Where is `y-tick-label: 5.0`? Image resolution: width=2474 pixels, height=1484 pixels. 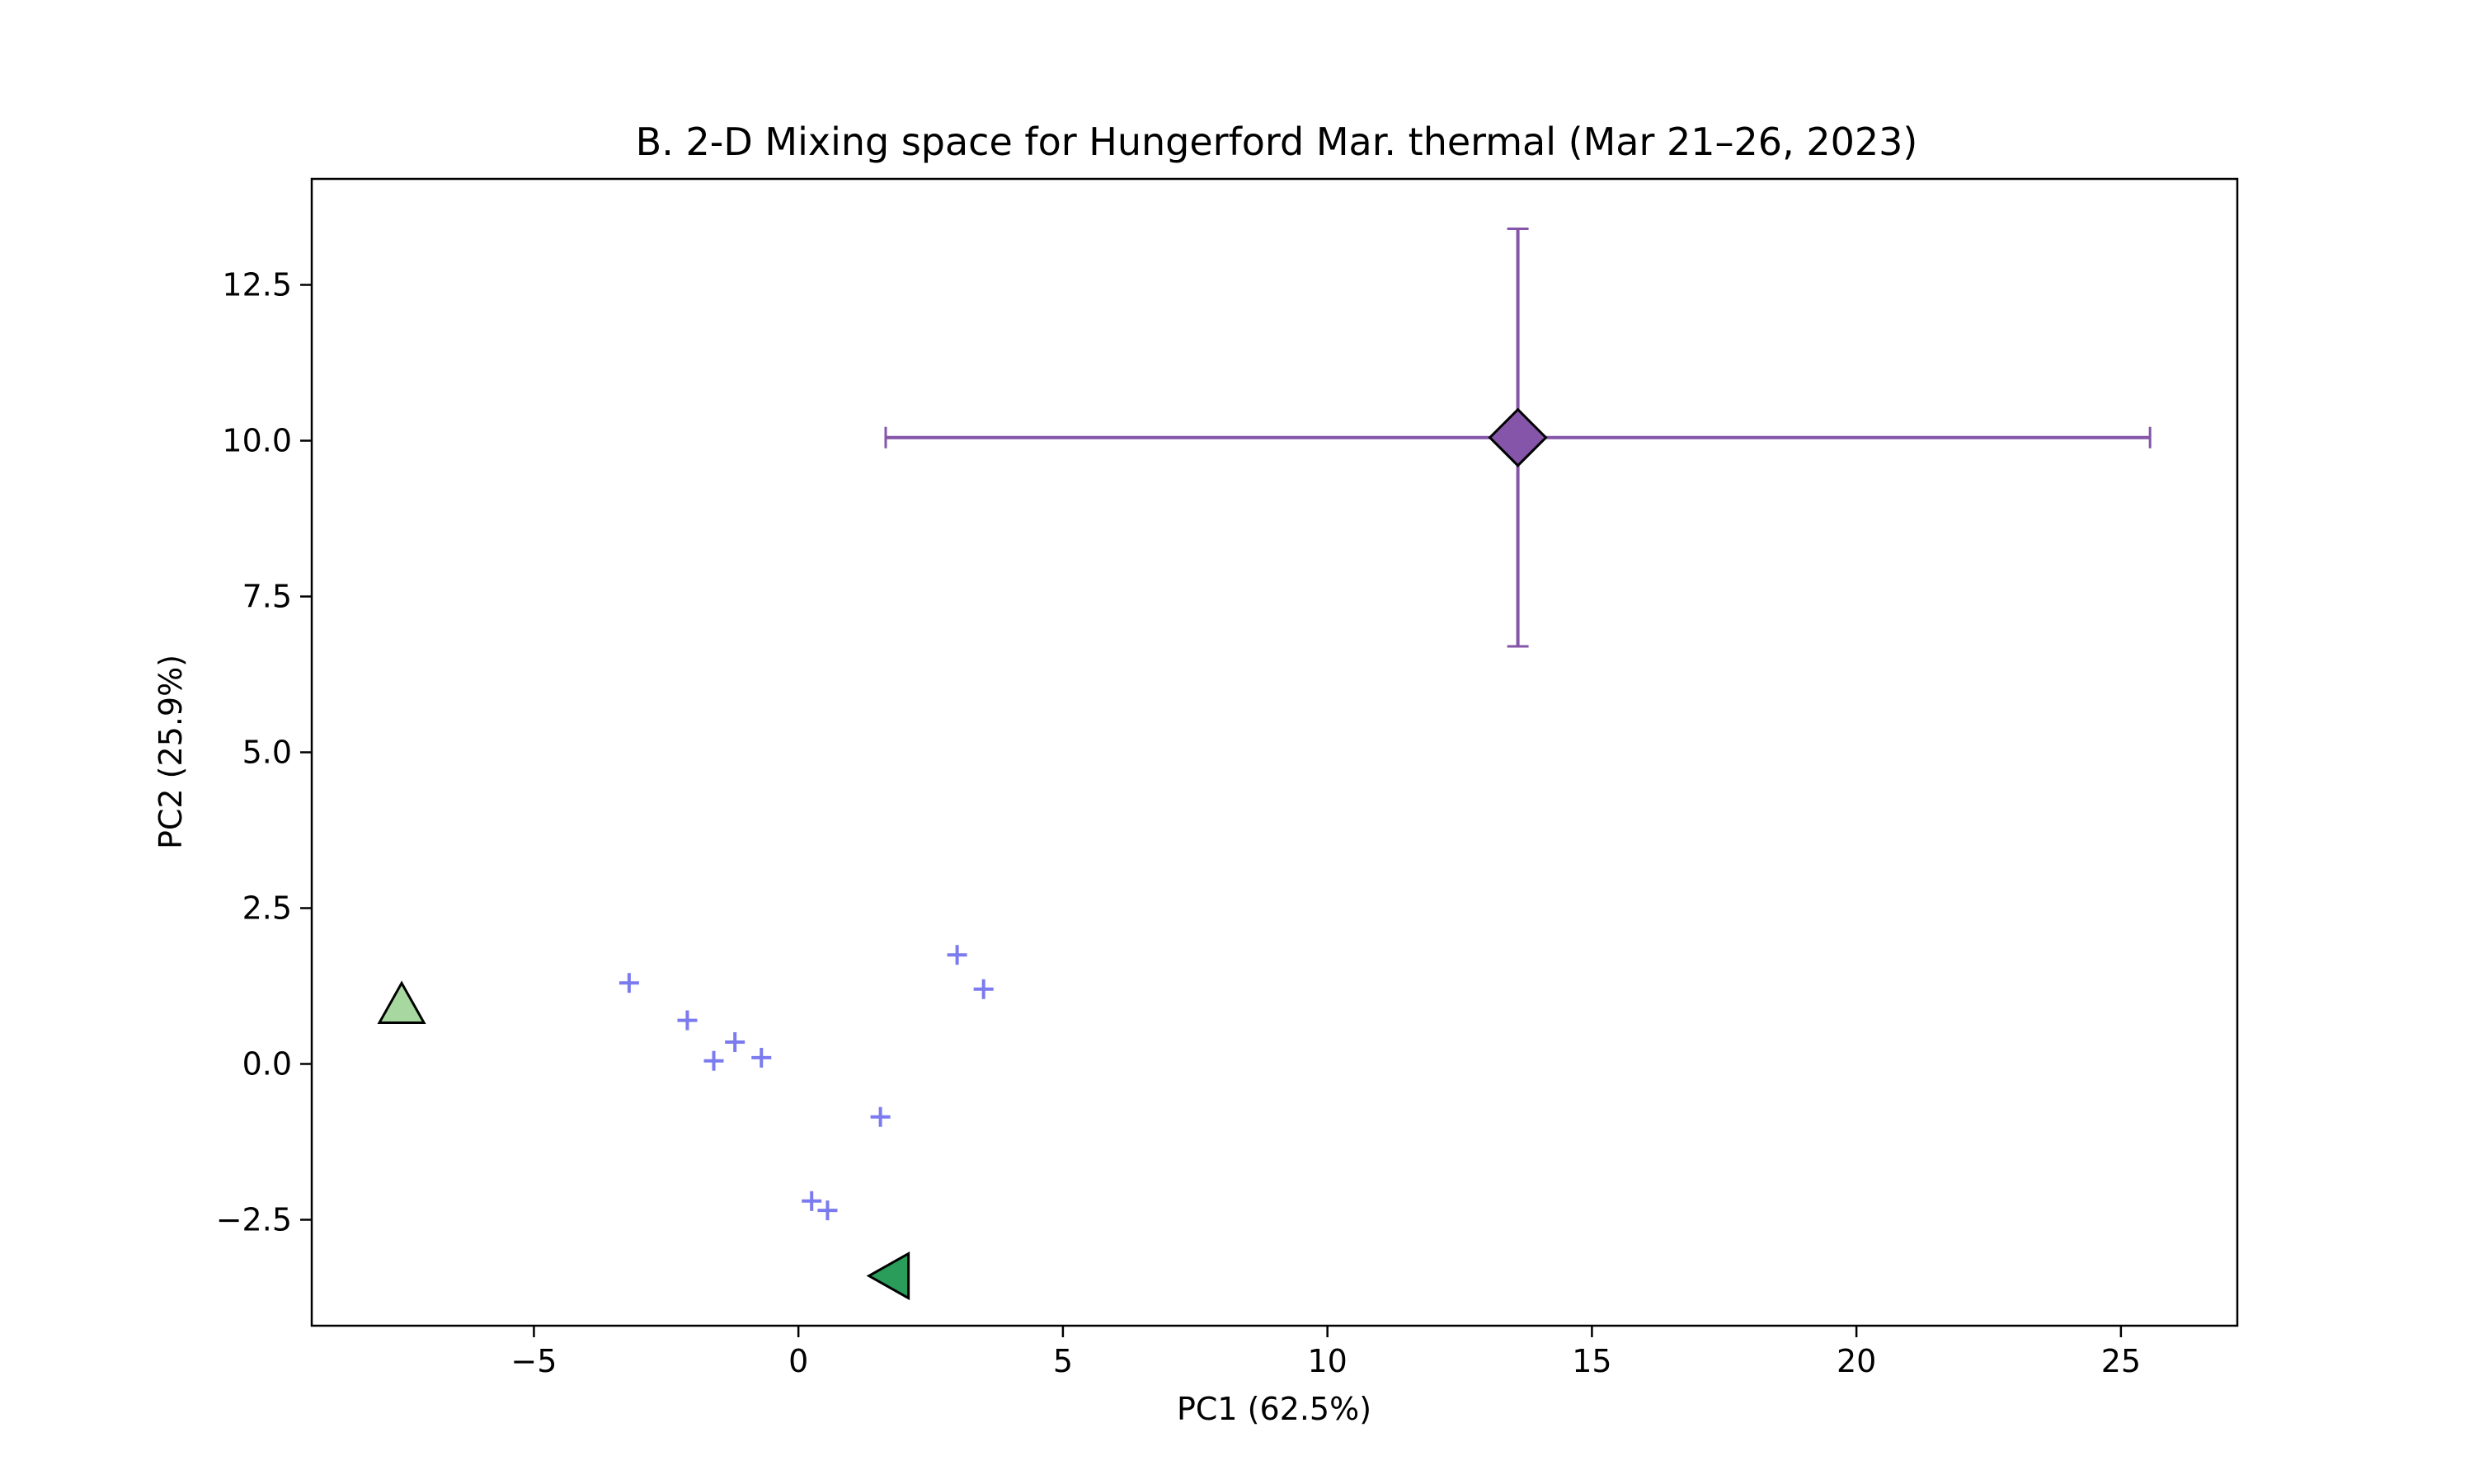 y-tick-label: 5.0 is located at coordinates (267, 753).